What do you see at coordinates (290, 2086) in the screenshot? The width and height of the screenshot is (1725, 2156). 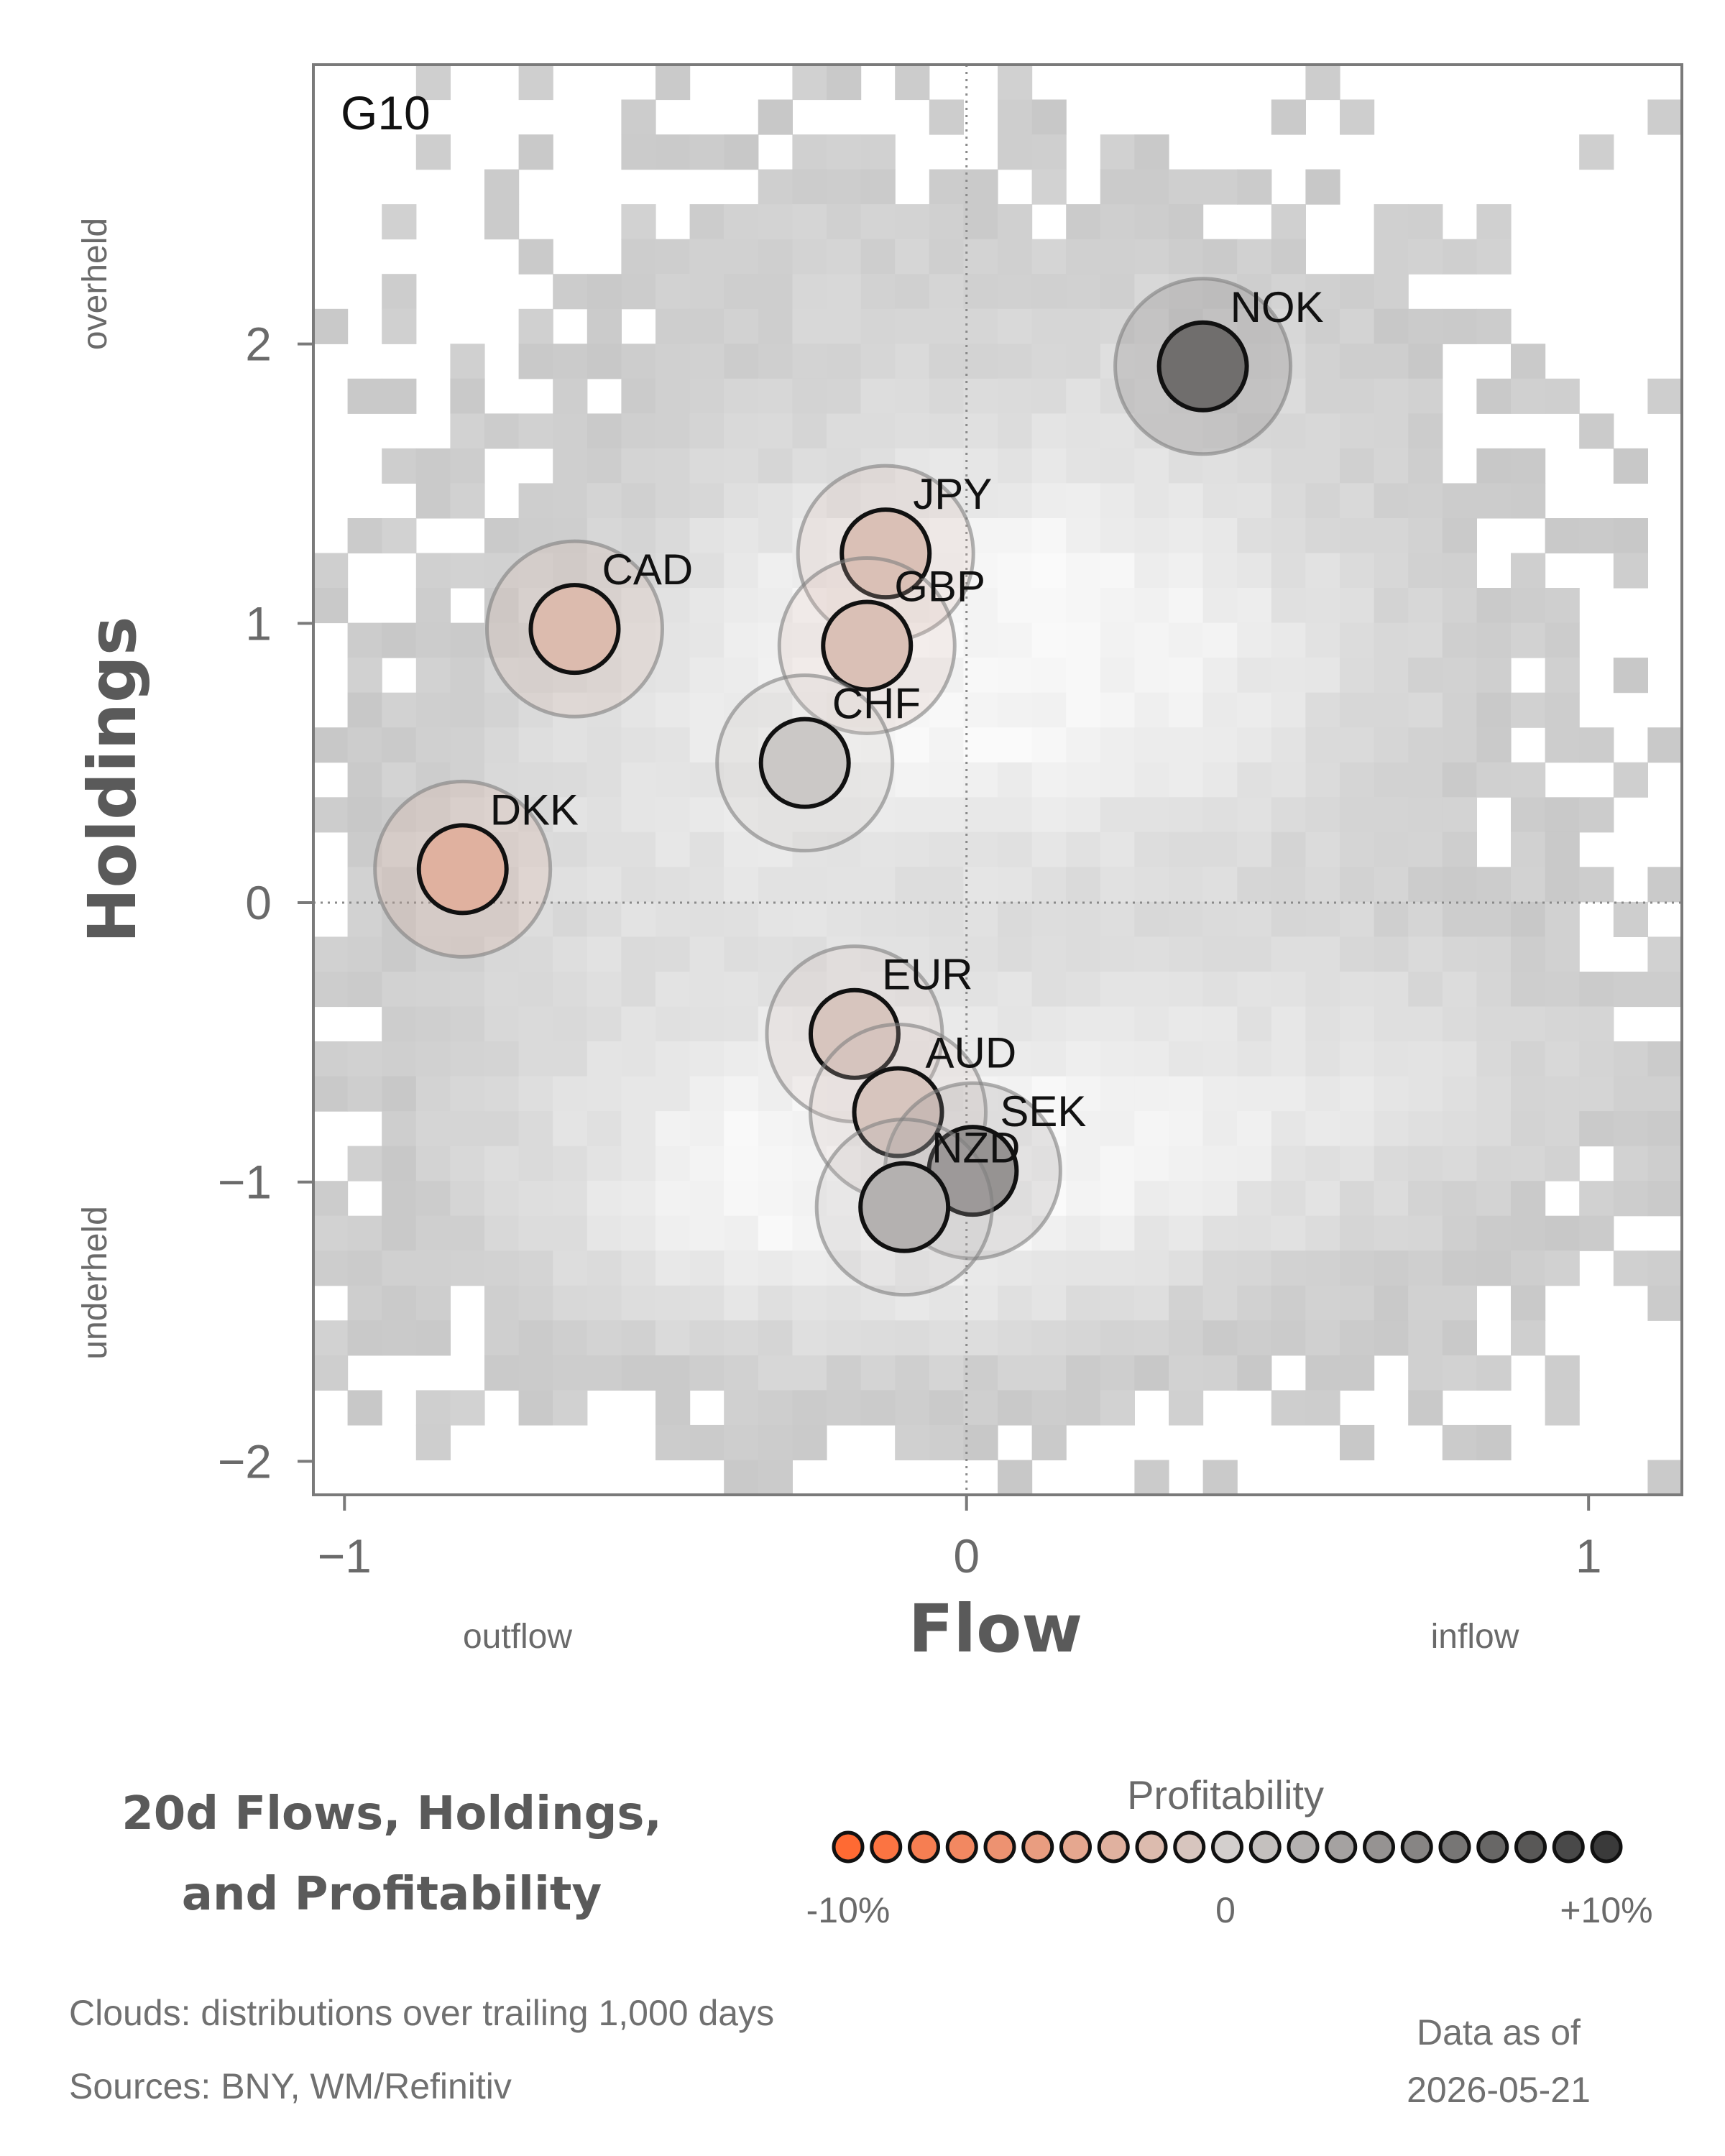 I see `sources-note: Sources: BNY, WM/Refinitiv` at bounding box center [290, 2086].